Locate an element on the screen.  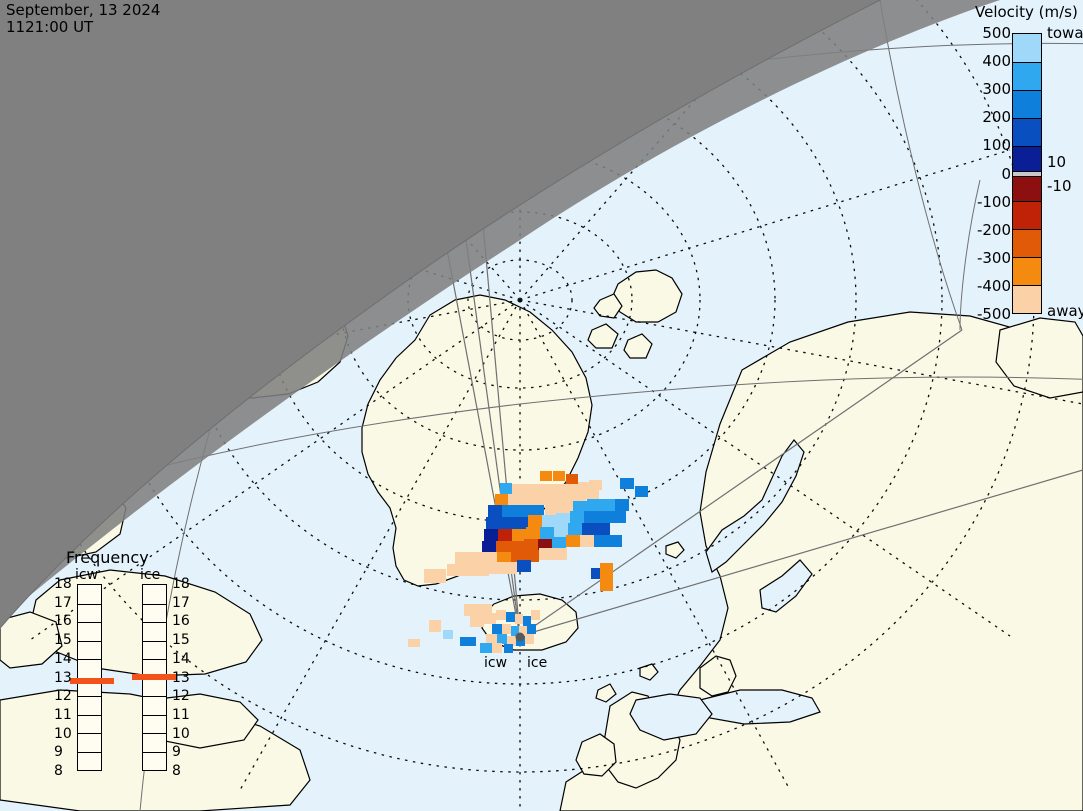
radar-site-marker is located at coordinates (520, 637).